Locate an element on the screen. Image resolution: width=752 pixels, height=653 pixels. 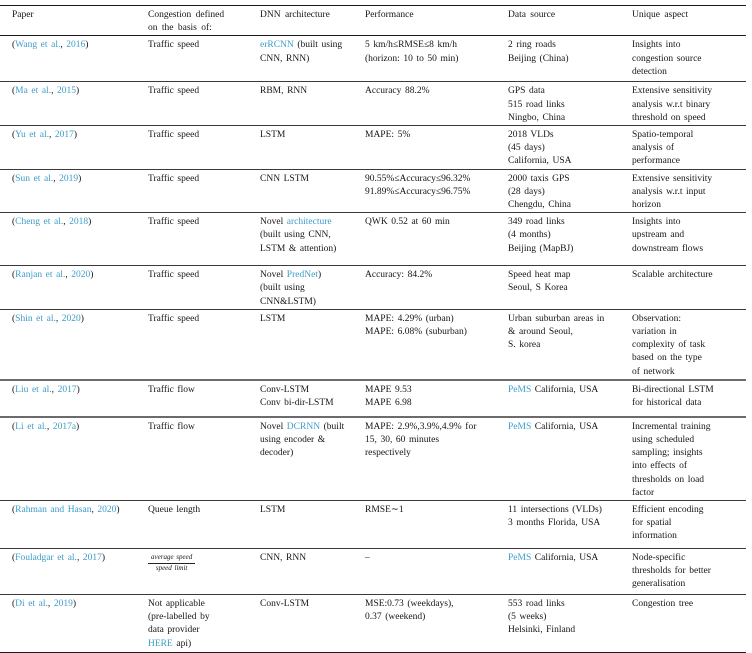
citation-link: Shin et al. is located at coordinates (35, 318).